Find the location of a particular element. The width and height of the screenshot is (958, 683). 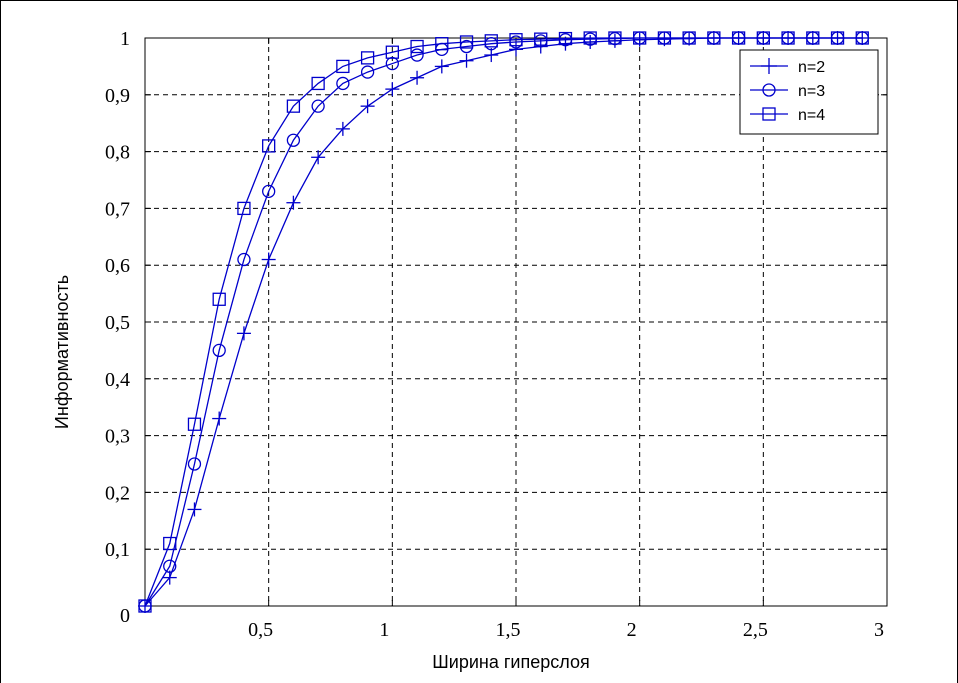

x-axis-label: Ширина гиперслоя is located at coordinates (510, 662).